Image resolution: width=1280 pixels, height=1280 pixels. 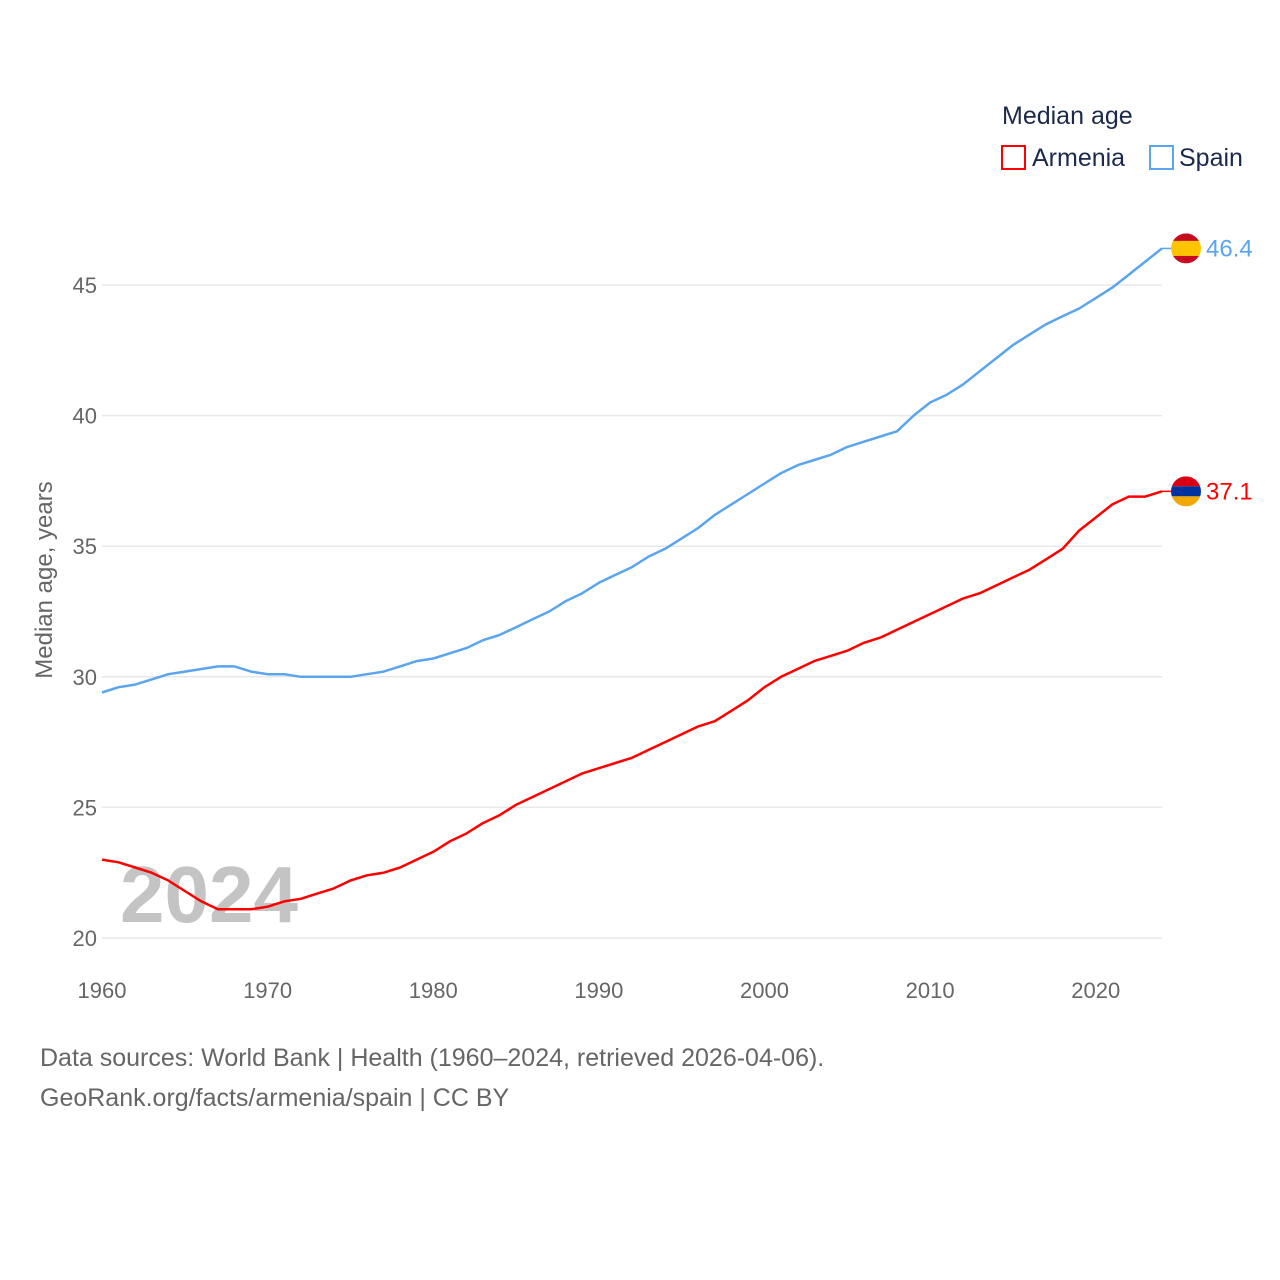 I want to click on legend-label-spain: Spain, so click(x=1211, y=158).